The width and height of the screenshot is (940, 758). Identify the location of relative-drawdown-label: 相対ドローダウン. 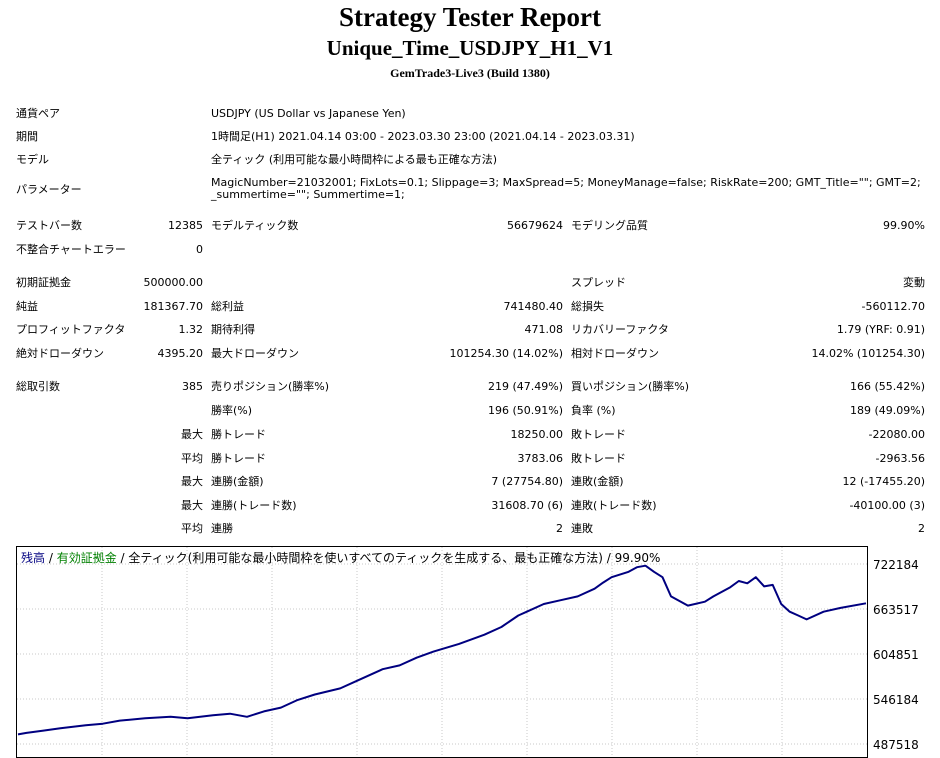
(615, 353).